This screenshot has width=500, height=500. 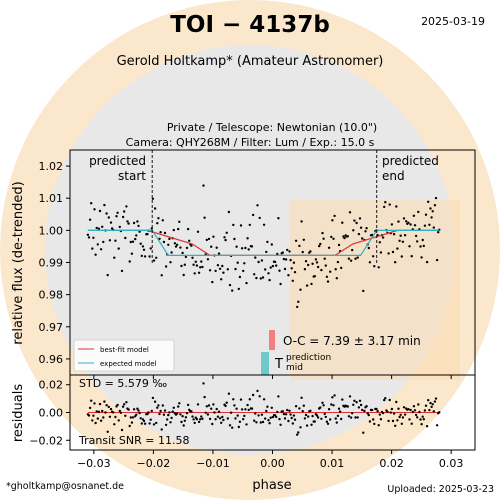 What do you see at coordinates (410, 168) in the screenshot?
I see `predicted-end-label: predicted end` at bounding box center [410, 168].